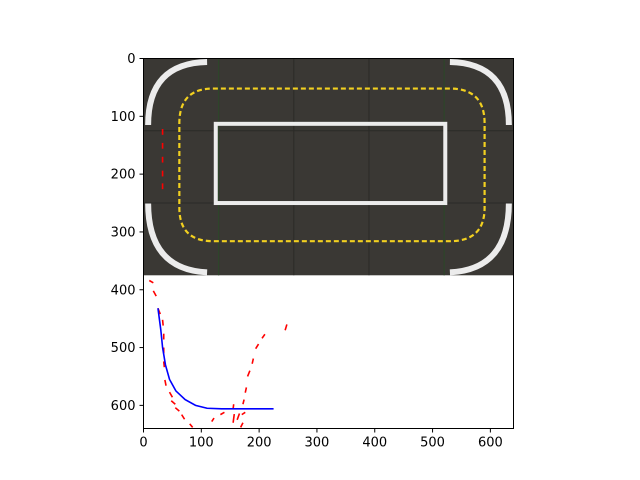  I want to click on y-tick-label-100: 100, so click(123, 117).